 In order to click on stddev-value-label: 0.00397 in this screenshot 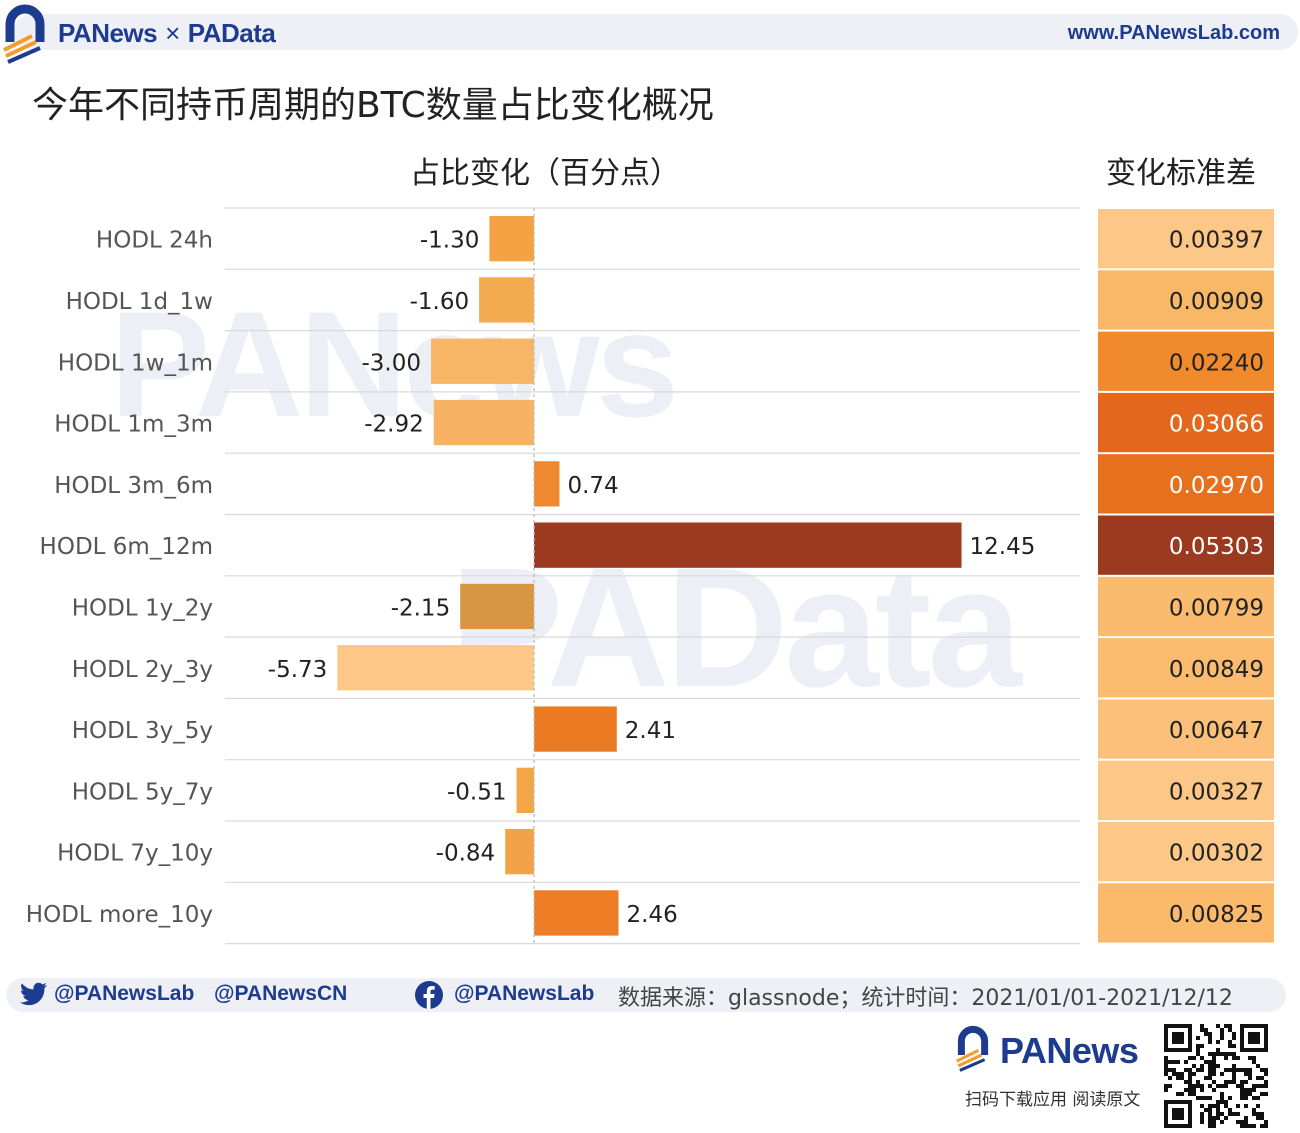, I will do `click(1216, 241)`.